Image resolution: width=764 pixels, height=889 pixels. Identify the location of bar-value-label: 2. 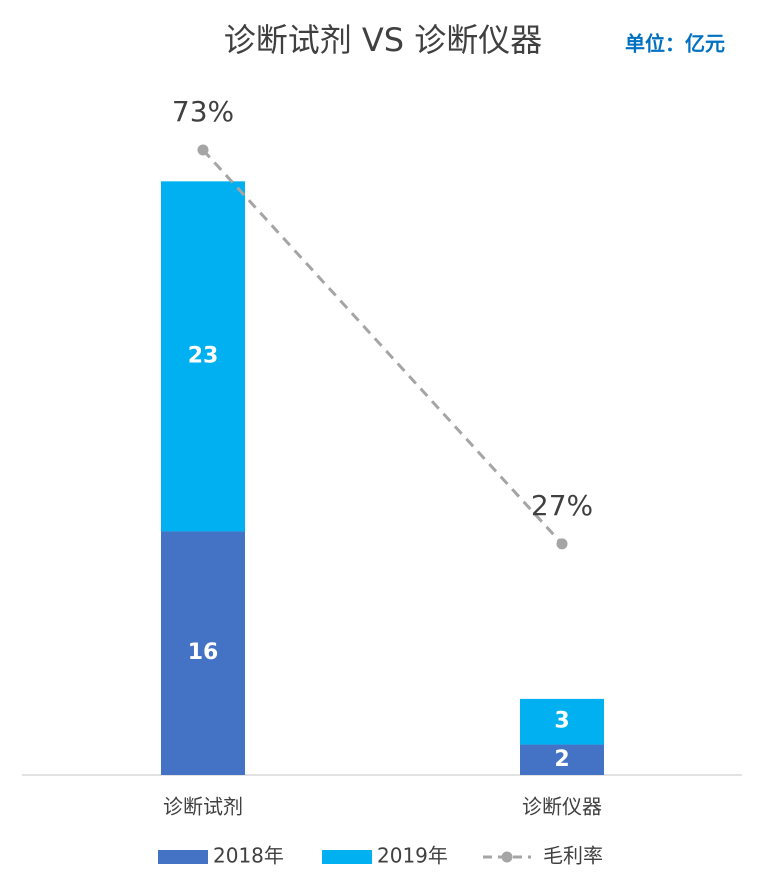
(561, 759).